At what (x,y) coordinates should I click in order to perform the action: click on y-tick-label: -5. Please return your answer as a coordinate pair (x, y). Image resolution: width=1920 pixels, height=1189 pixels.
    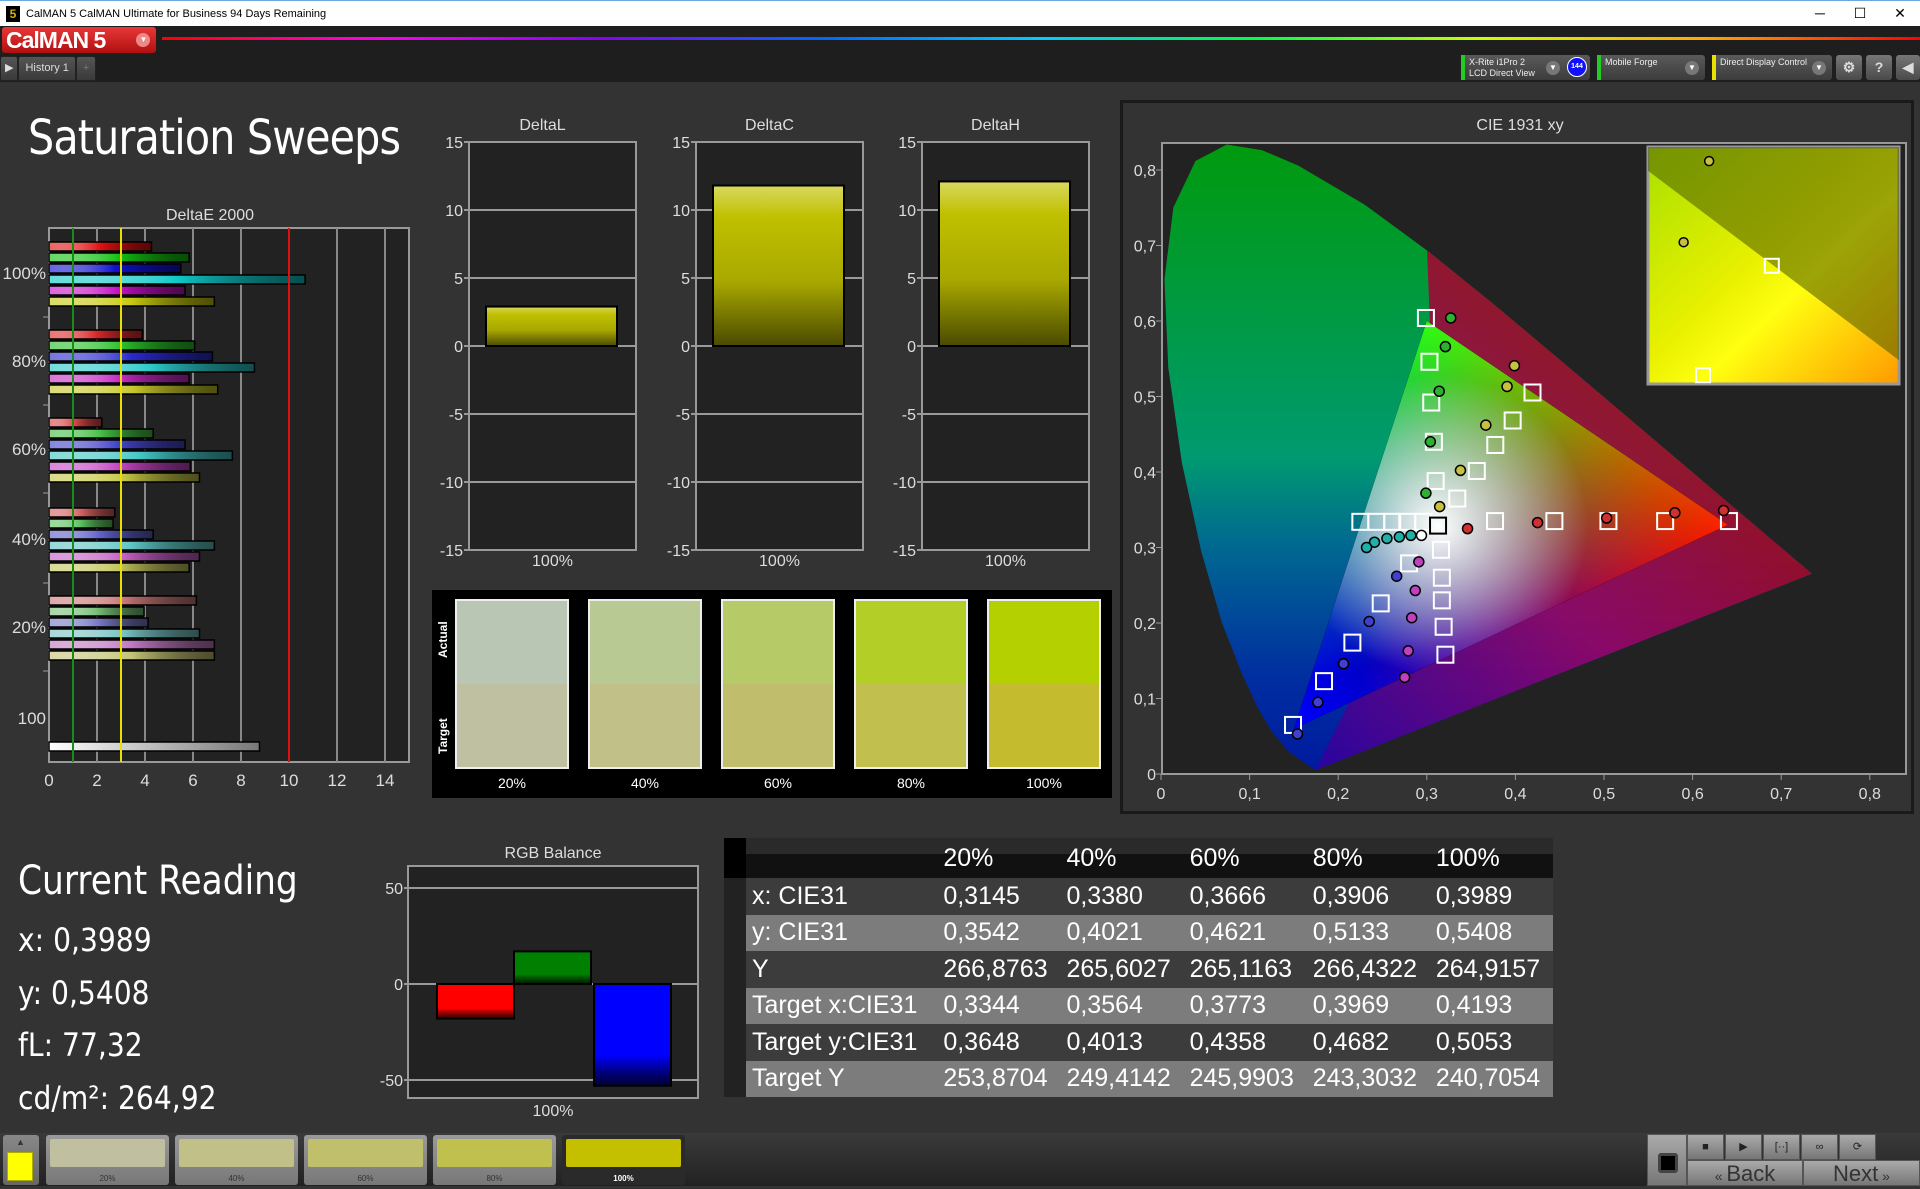
    Looking at the image, I should click on (909, 415).